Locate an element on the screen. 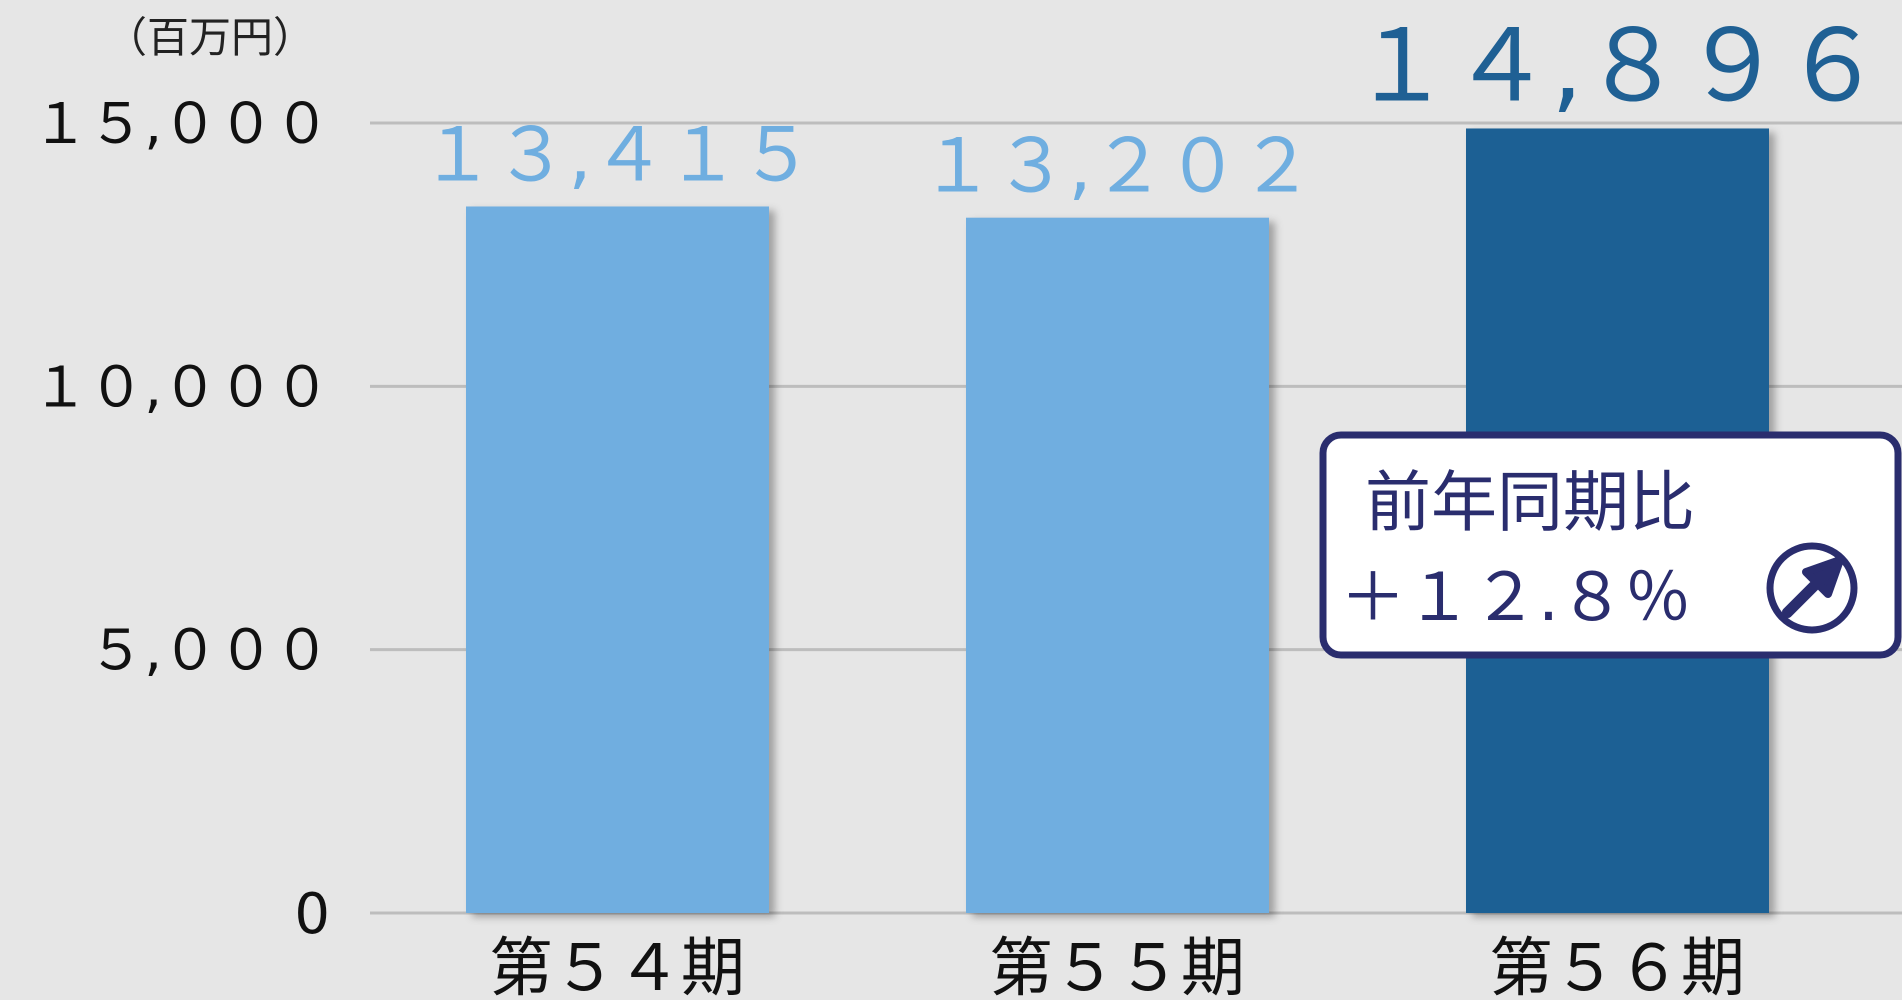 This screenshot has height=1000, width=1902. annotation-text: ＋１２.８％ is located at coordinates (1515, 597).